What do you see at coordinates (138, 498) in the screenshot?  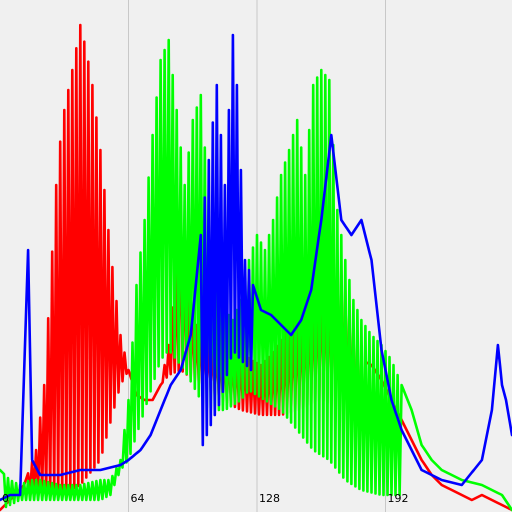 I see `x-tick-label-64: 64` at bounding box center [138, 498].